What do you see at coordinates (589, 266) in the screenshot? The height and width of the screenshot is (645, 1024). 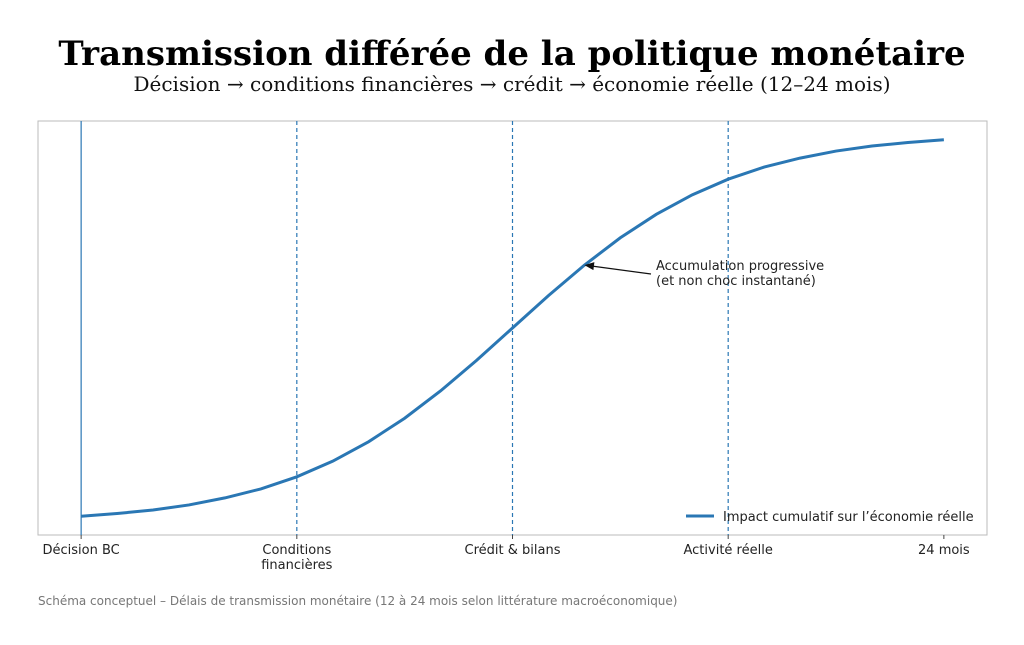 I see `annotation-arrowhead` at bounding box center [589, 266].